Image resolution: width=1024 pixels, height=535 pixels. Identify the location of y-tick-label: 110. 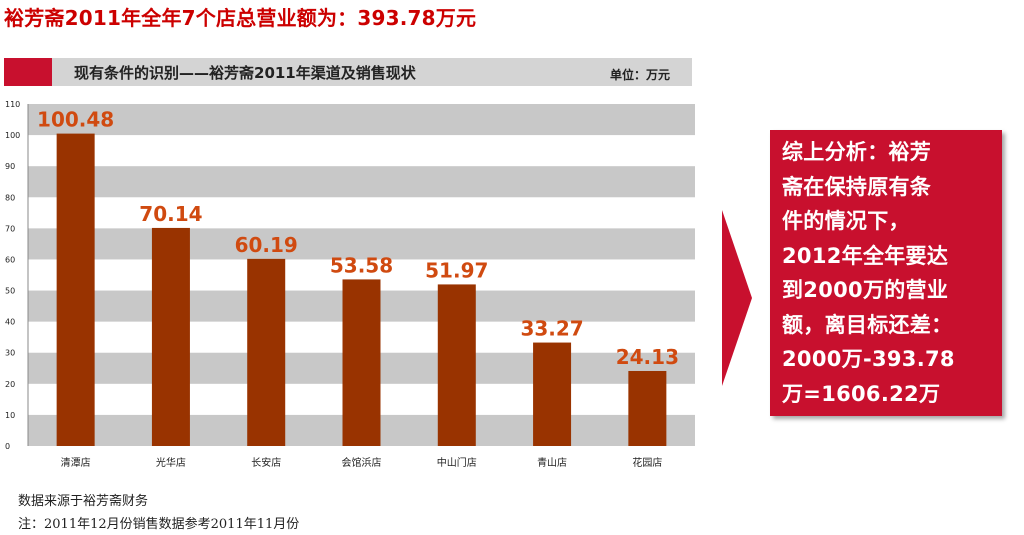
(12, 104).